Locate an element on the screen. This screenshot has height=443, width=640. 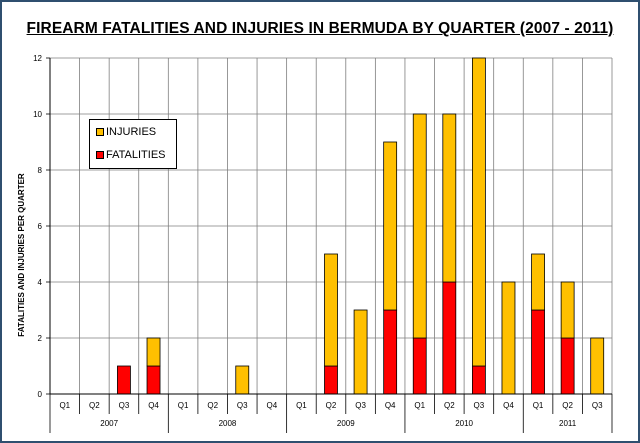
y-tick-label: 12 is located at coordinates (37, 58).